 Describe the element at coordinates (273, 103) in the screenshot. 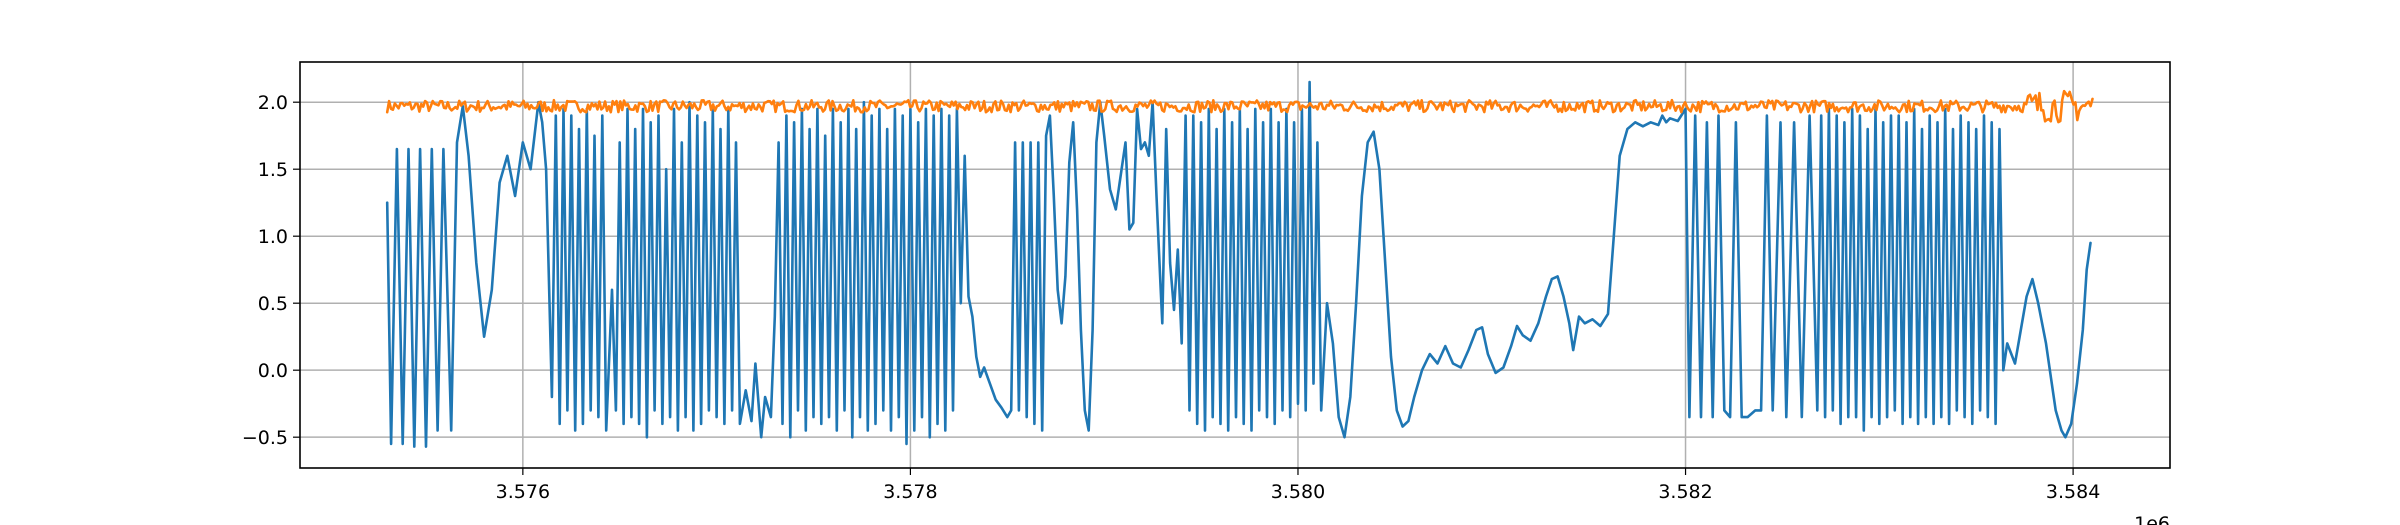

I see `y-tick-label: 2.0` at that location.